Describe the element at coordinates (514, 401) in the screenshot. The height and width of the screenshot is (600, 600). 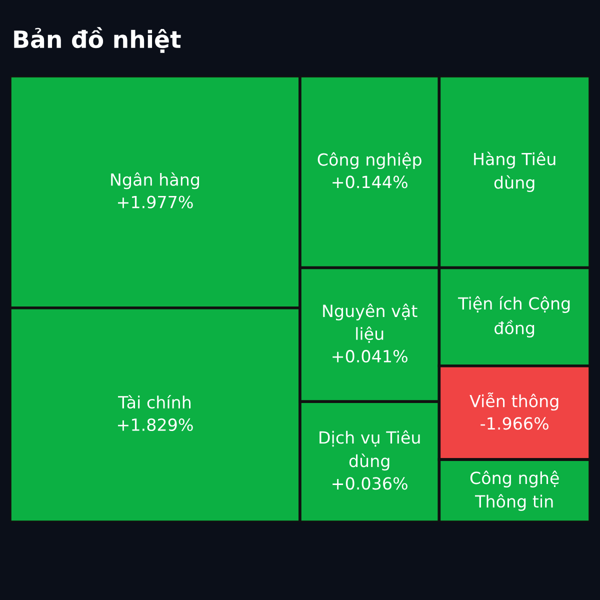
I see `category-label: Viễn thông` at that location.